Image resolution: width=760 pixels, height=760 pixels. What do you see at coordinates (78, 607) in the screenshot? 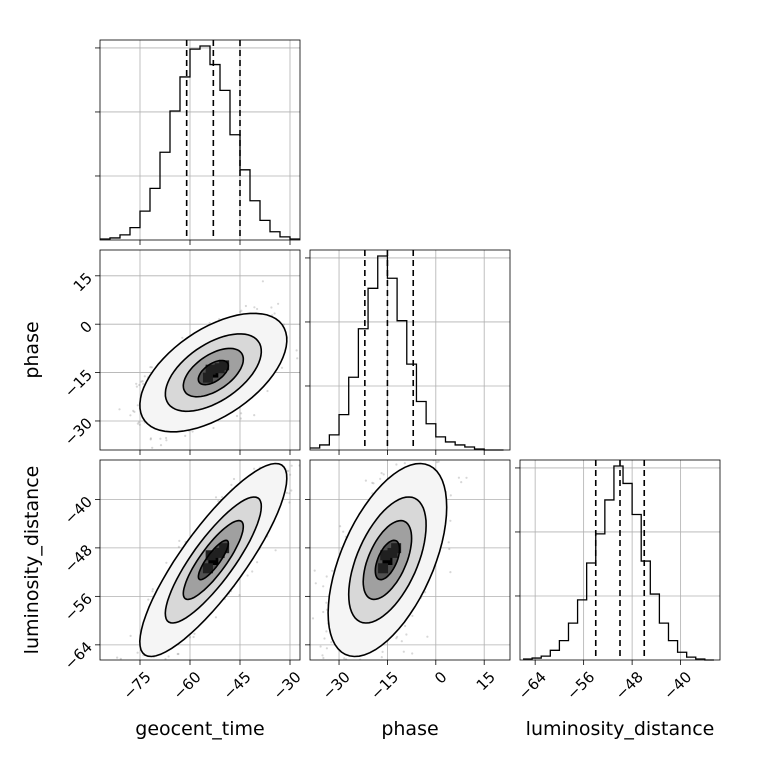
I see `tick-label-y: −56` at bounding box center [78, 607].